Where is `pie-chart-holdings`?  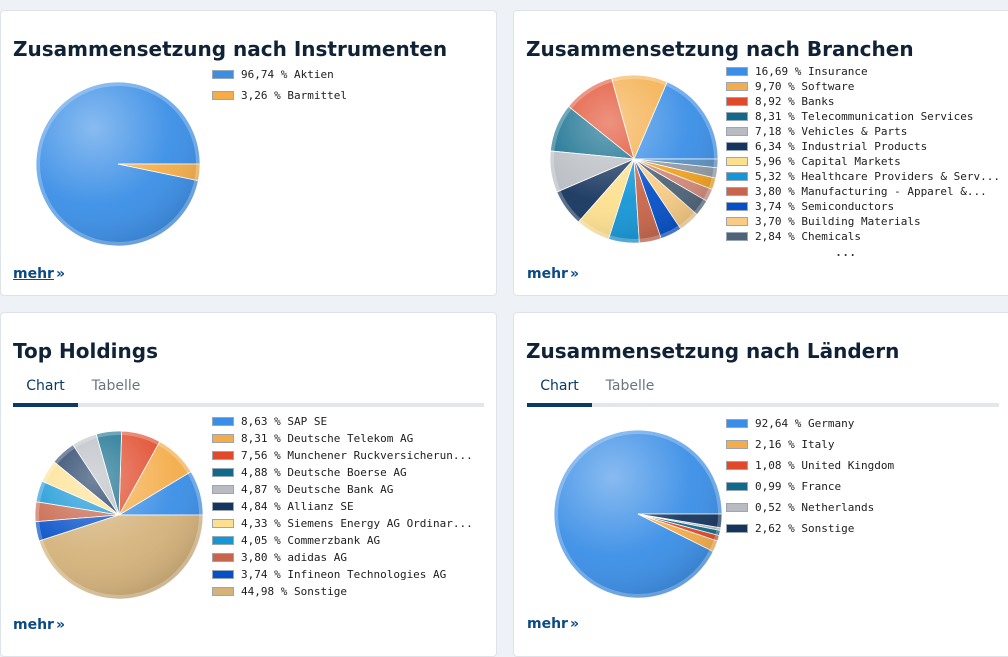 pie-chart-holdings is located at coordinates (119, 515).